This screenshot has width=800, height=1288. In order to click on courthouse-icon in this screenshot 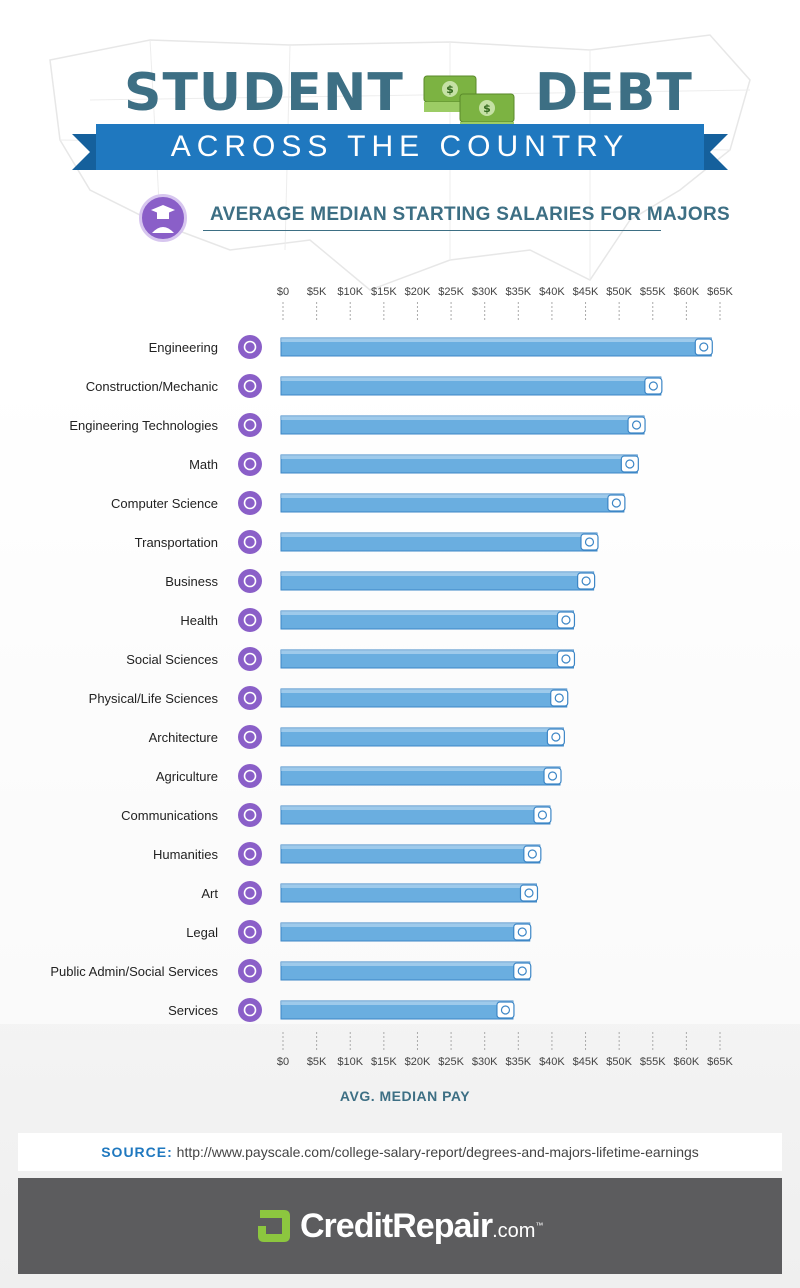, I will do `click(250, 971)`.